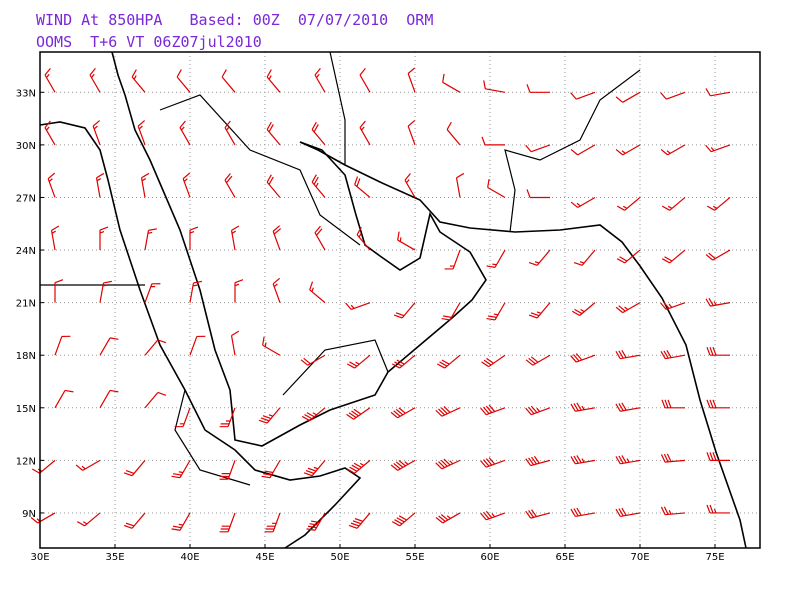 Image resolution: width=800 pixels, height=600 pixels. I want to click on x-tick-label: 70E, so click(639, 557).